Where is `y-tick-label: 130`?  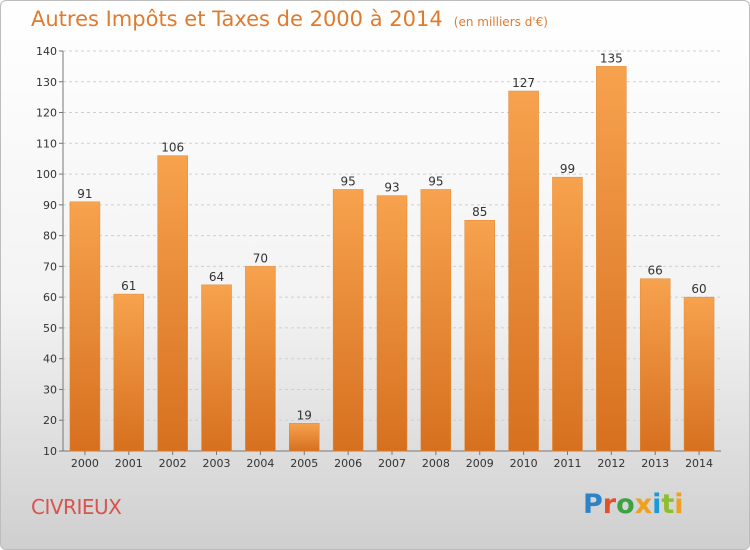 y-tick-label: 130 is located at coordinates (46, 82).